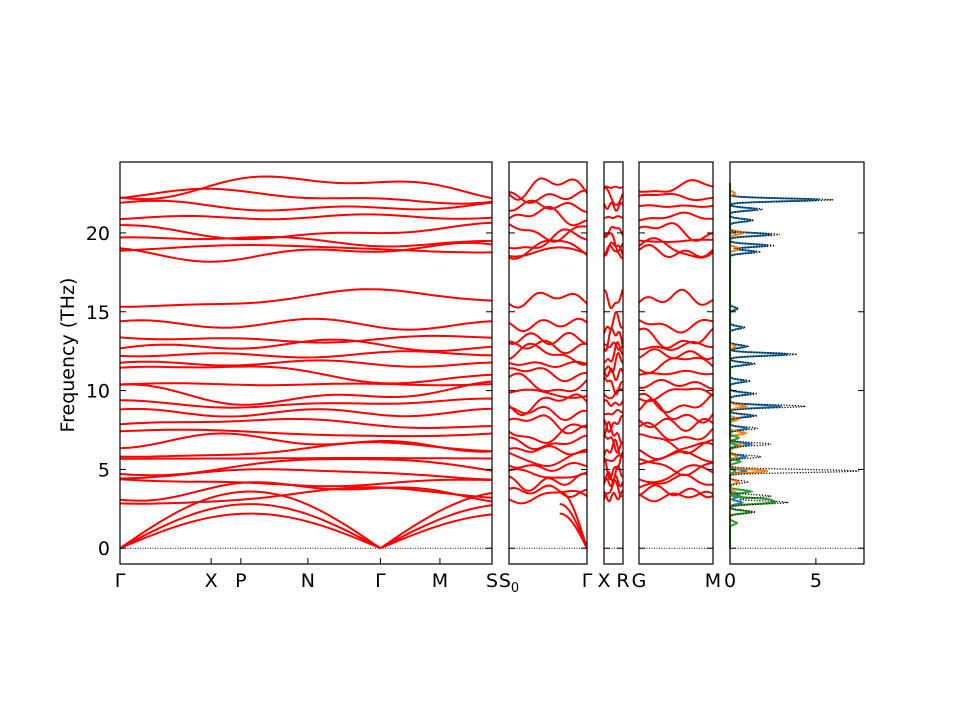 This screenshot has height=720, width=960. Describe the element at coordinates (622, 581) in the screenshot. I see `x-tick-label: R` at that location.